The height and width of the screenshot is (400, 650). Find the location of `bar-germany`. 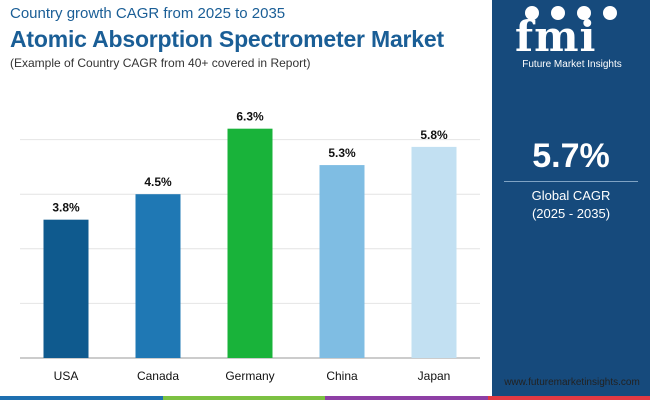

bar-germany is located at coordinates (250, 243).